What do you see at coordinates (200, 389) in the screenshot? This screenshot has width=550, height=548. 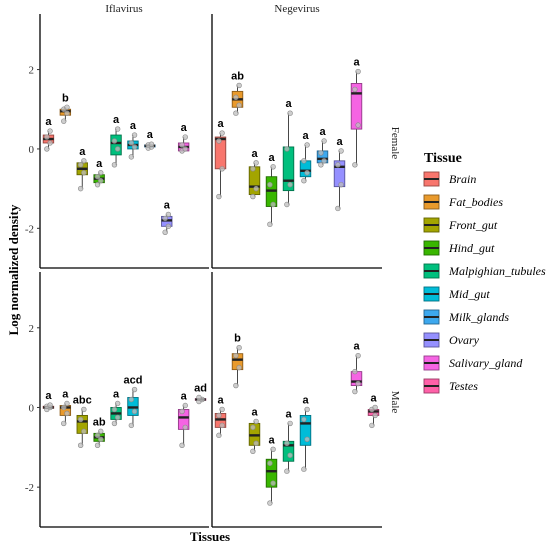 I see `significance-label: ad` at bounding box center [200, 389].